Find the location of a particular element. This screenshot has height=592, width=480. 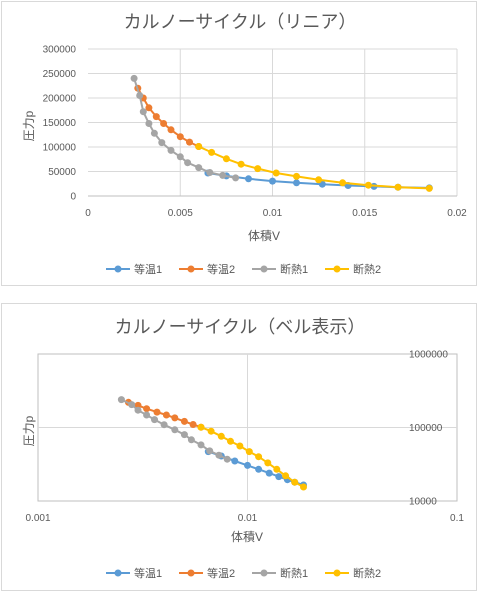

legend-label: 断熱2 is located at coordinates (367, 269).